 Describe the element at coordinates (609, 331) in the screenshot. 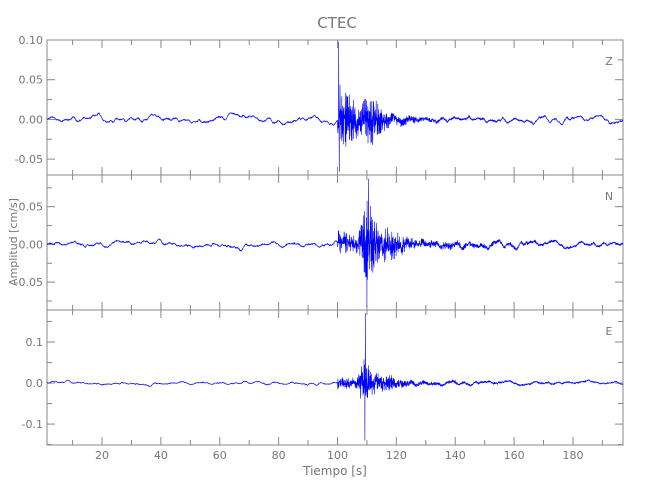

I see `component-label: E` at that location.